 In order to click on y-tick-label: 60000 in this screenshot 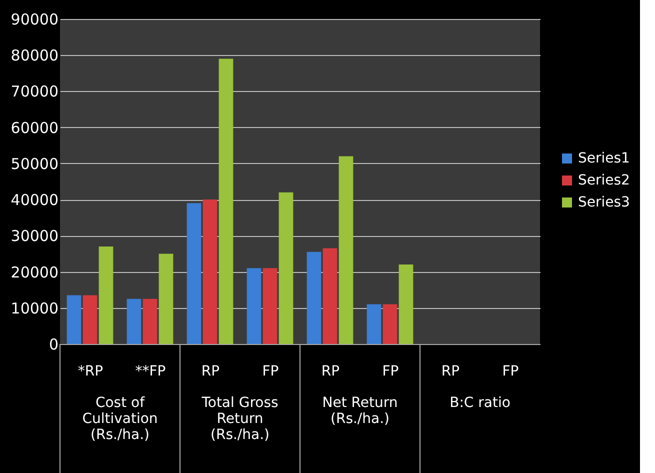, I will do `click(34, 127)`.